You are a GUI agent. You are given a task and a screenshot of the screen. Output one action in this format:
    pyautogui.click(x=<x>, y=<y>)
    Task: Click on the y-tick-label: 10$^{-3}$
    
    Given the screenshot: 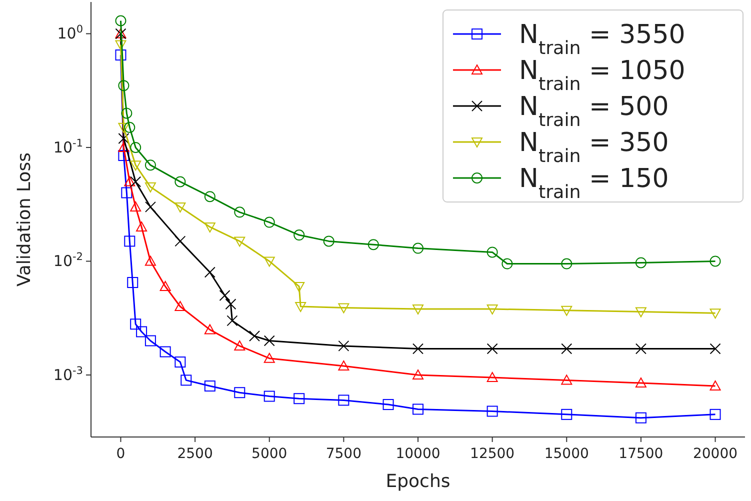 What is the action you would take?
    pyautogui.click(x=68, y=374)
    